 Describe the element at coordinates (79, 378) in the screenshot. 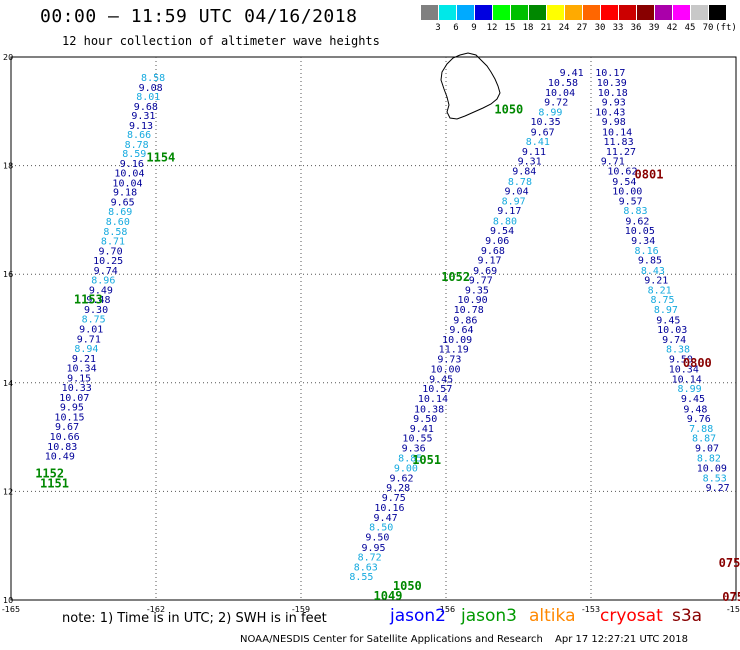

I see `swh-value: 9.15` at that location.